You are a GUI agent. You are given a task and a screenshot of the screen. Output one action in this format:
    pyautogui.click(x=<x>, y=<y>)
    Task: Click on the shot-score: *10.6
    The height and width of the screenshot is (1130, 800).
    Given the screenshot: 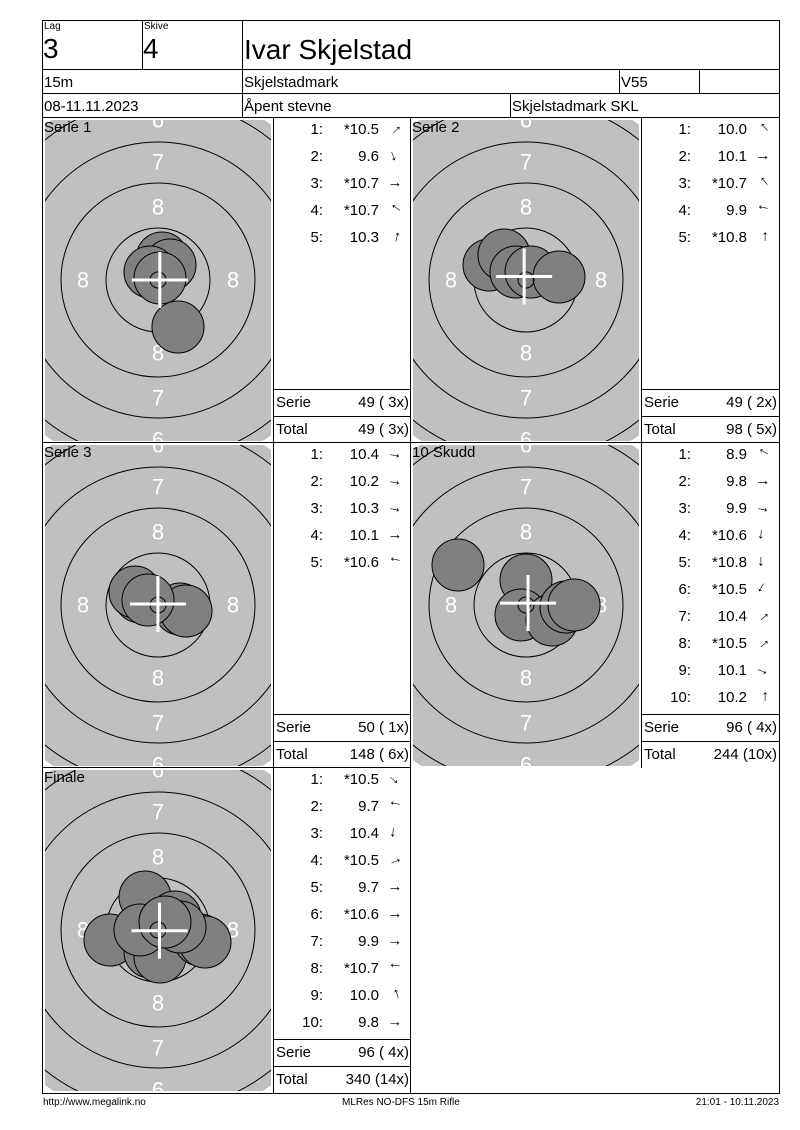 What is the action you would take?
    pyautogui.click(x=361, y=562)
    